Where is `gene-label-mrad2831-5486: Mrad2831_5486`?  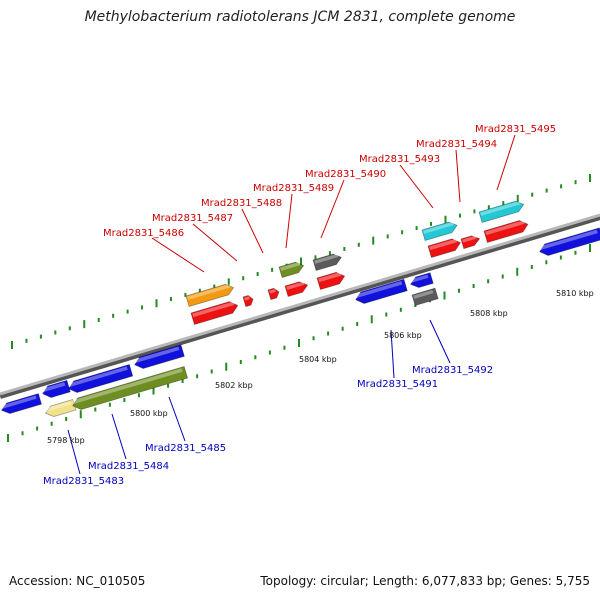
gene-label-mrad2831-5486: Mrad2831_5486 is located at coordinates (143, 233).